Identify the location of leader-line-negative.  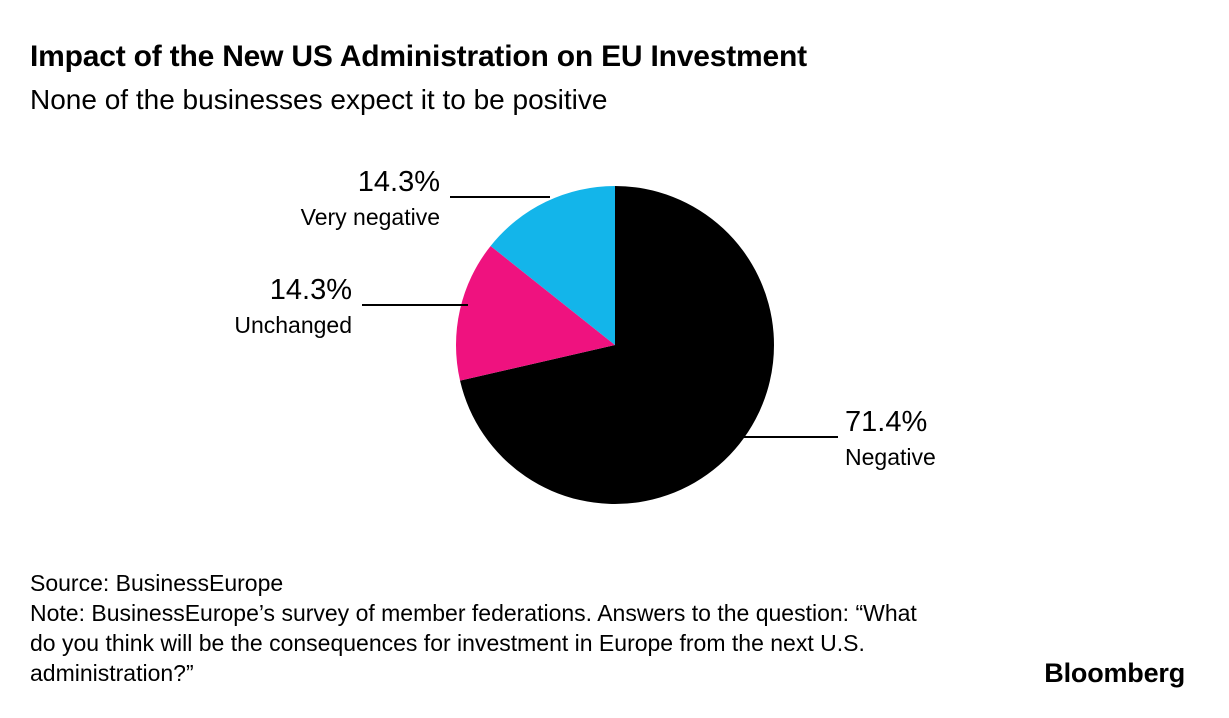
(790, 437).